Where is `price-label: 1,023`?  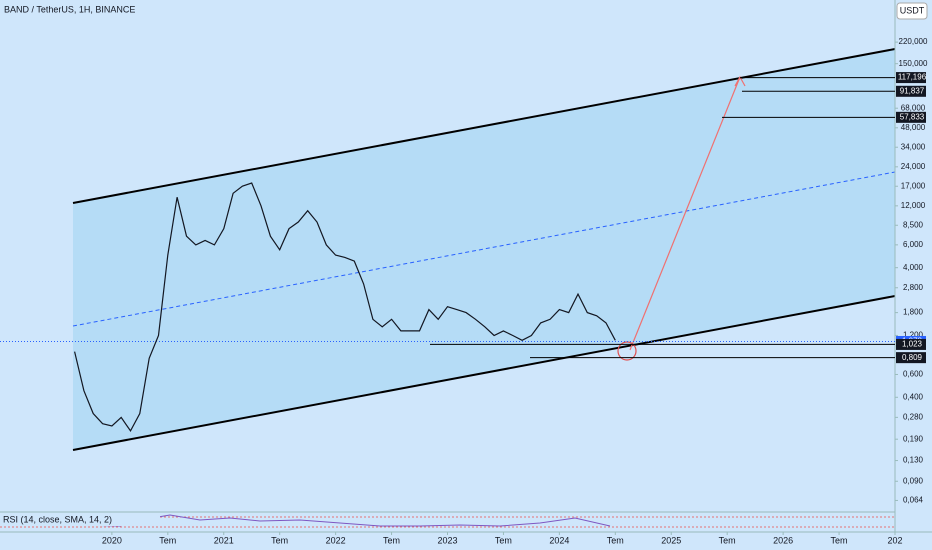 price-label: 1,023 is located at coordinates (912, 344).